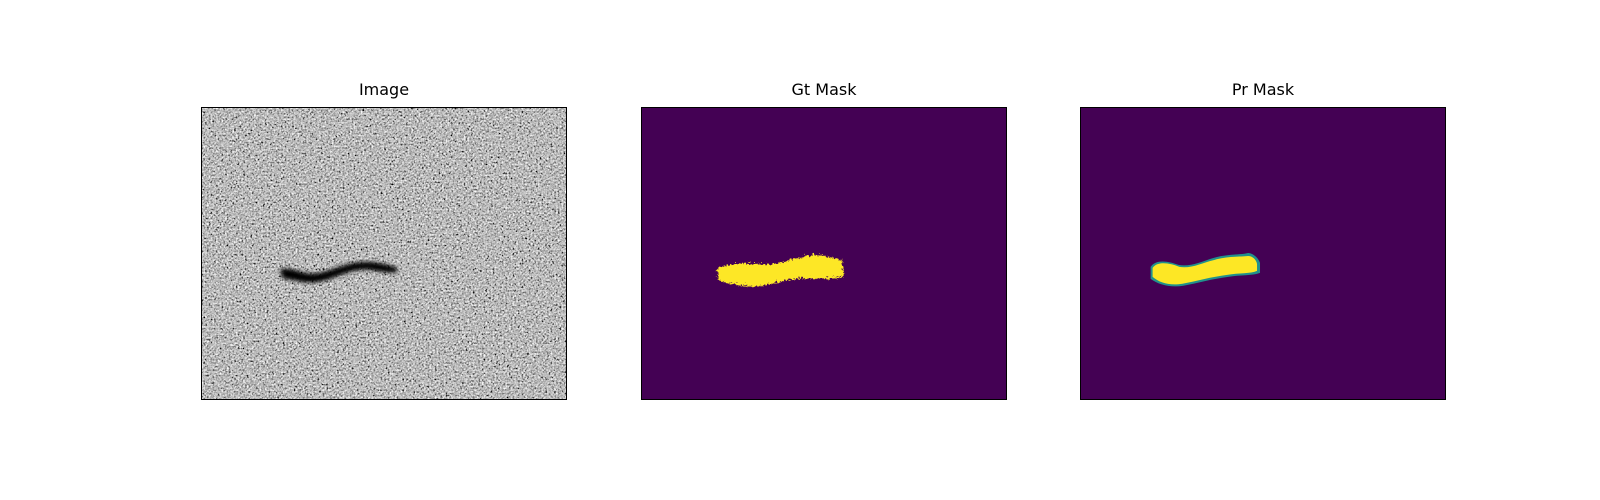 The image size is (1600, 500). Describe the element at coordinates (778, 269) in the screenshot. I see `gt-mask-region` at that location.